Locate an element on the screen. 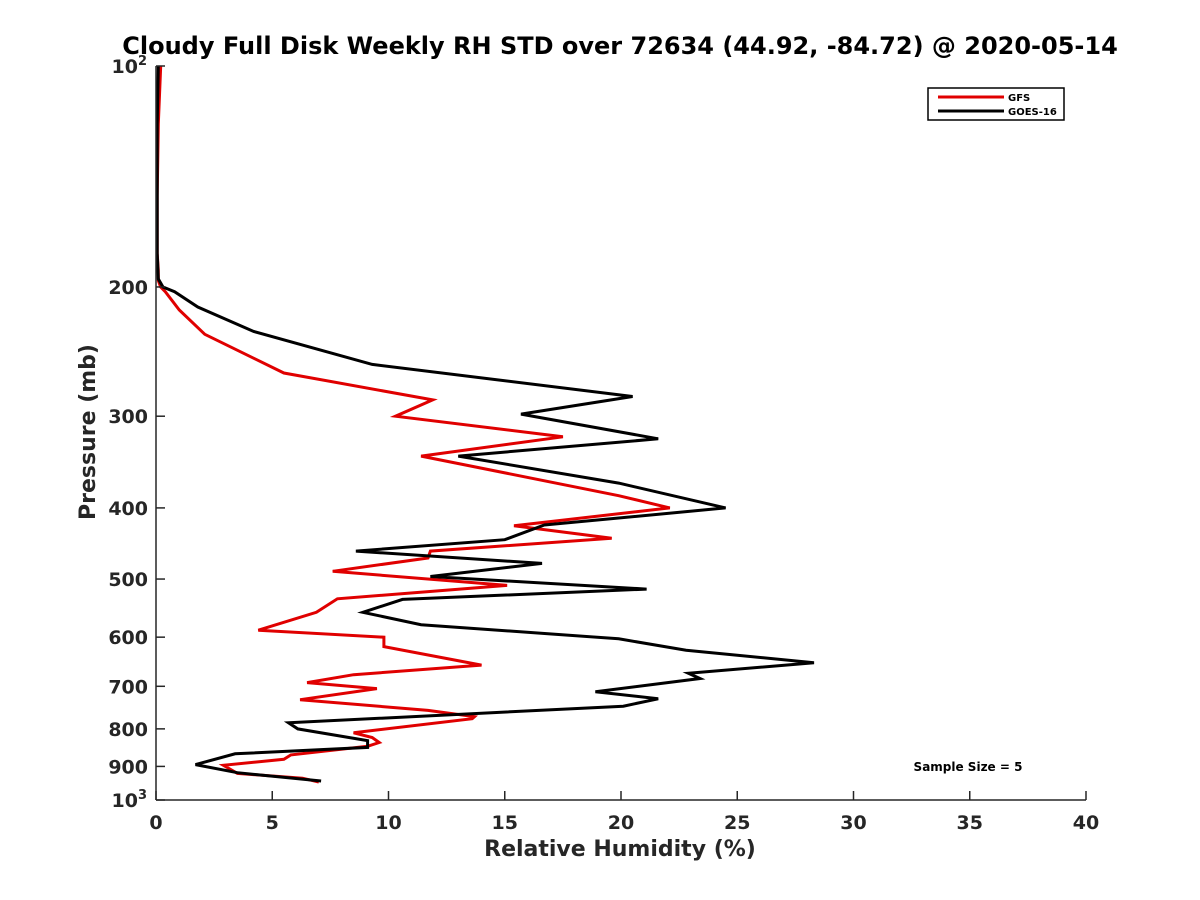  legend-box is located at coordinates (996, 104).